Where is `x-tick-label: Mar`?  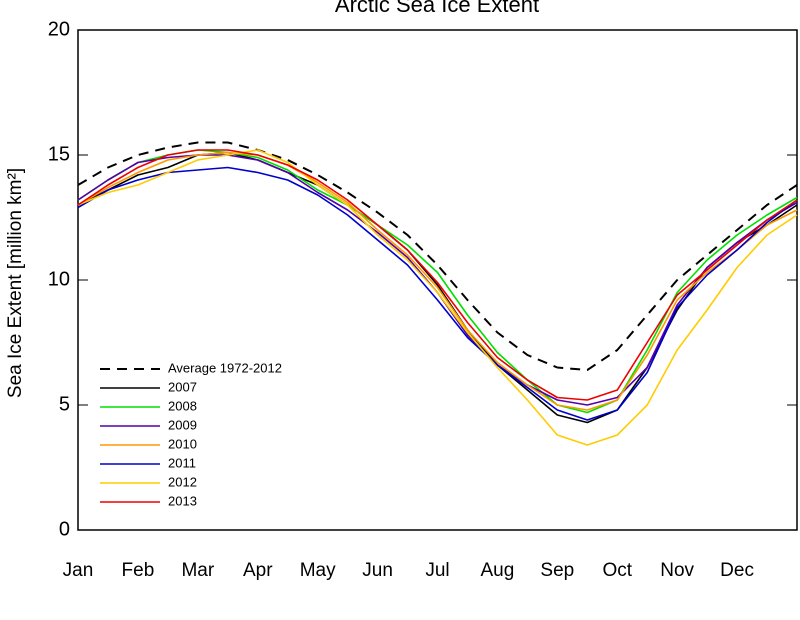
x-tick-label: Mar is located at coordinates (197, 570).